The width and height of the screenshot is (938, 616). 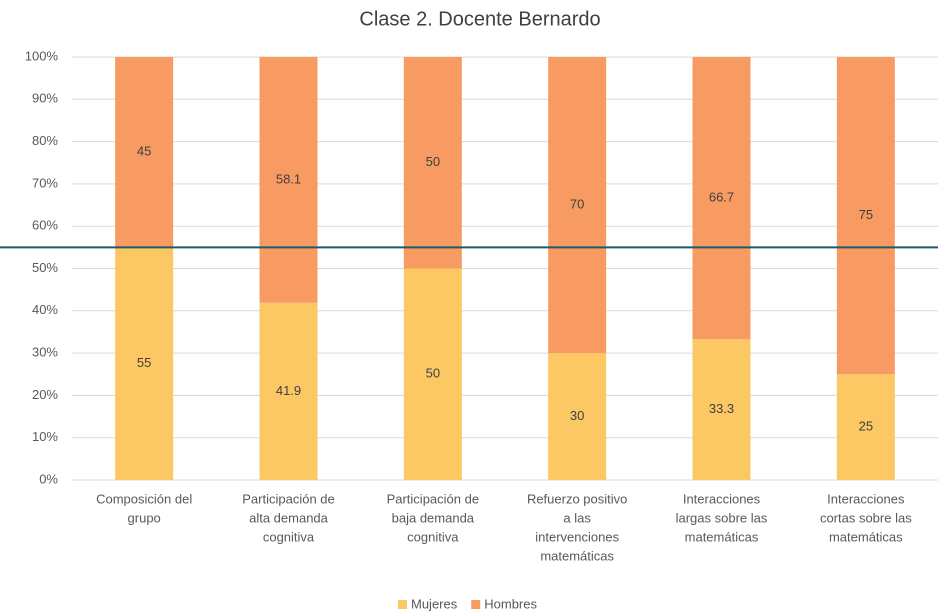 I want to click on data-label: 58.1, so click(x=288, y=178).